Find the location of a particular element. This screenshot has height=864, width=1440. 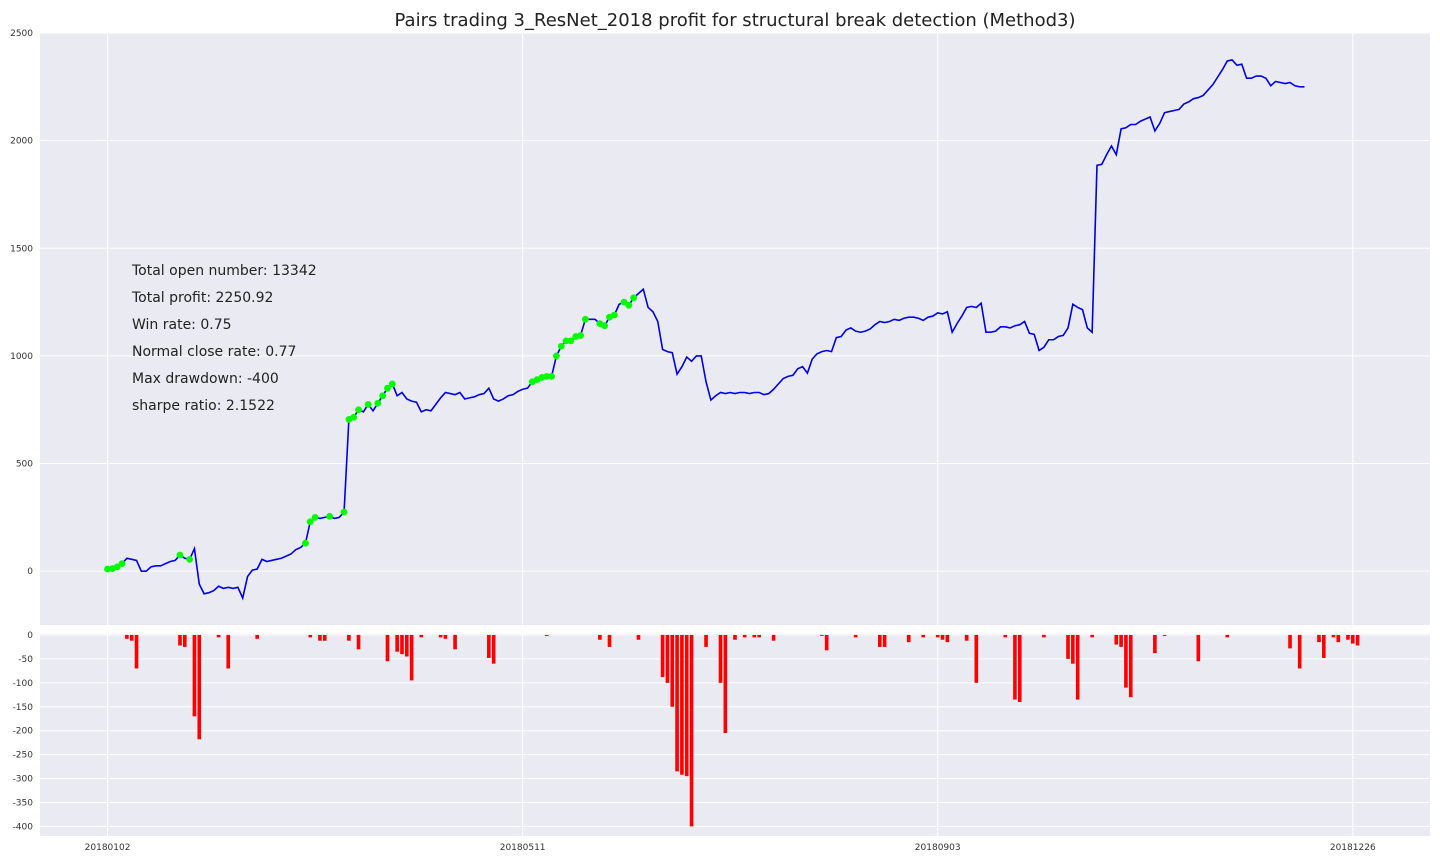

drawdown-y-tick-label: -300 is located at coordinates (23, 780).